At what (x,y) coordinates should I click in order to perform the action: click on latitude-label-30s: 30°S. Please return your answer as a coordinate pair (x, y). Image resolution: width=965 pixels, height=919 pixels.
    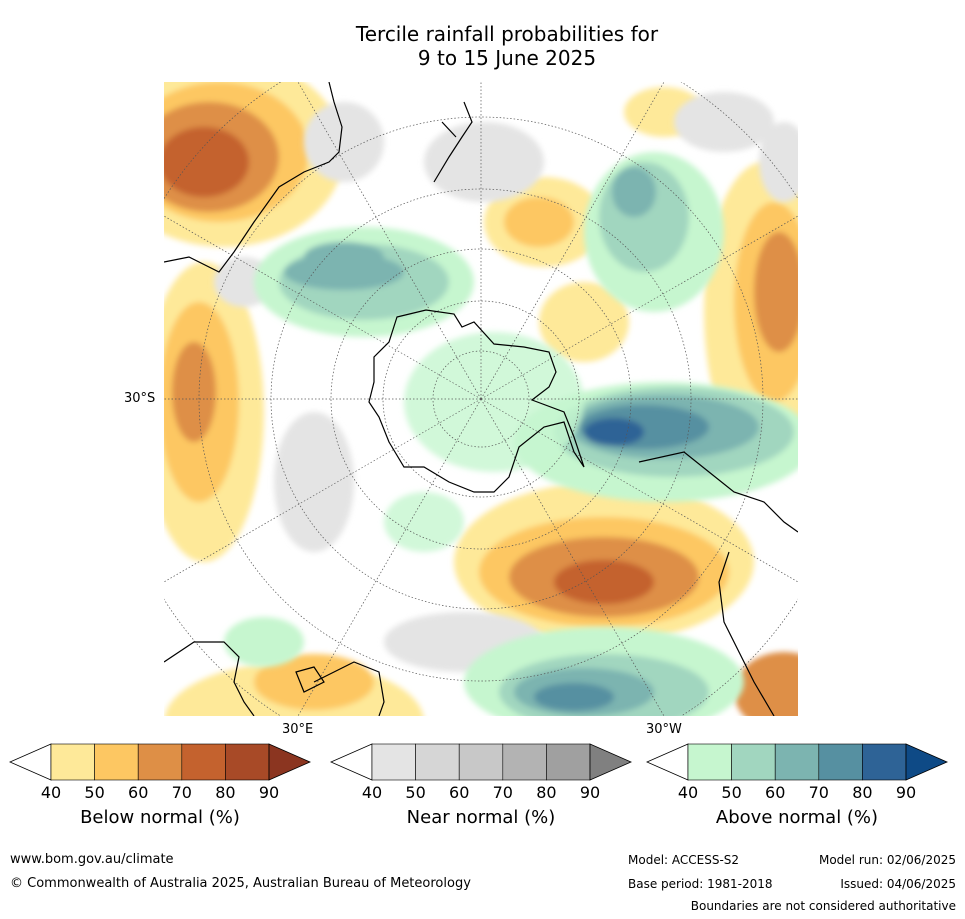
    Looking at the image, I should click on (140, 398).